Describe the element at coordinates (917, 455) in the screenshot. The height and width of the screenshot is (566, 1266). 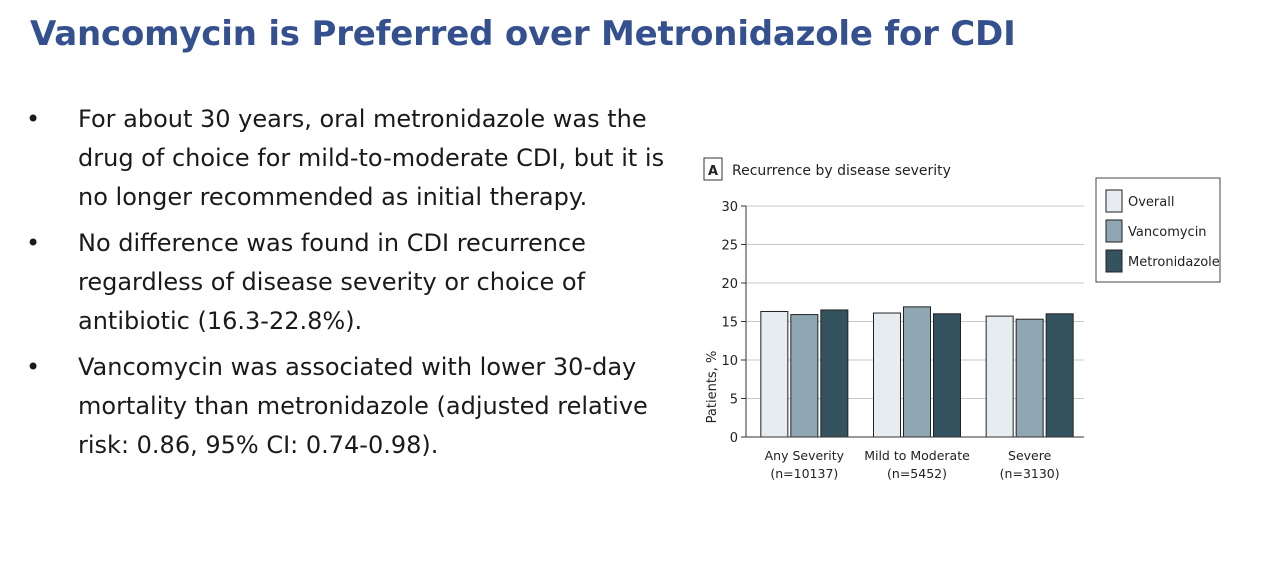
I see `x-tick-label: Mild to Moderate` at that location.